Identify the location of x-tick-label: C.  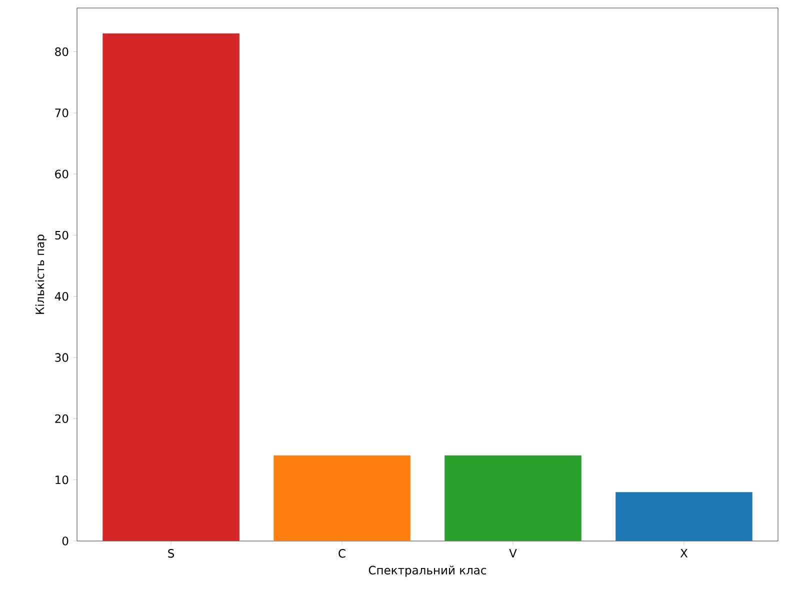
(342, 553).